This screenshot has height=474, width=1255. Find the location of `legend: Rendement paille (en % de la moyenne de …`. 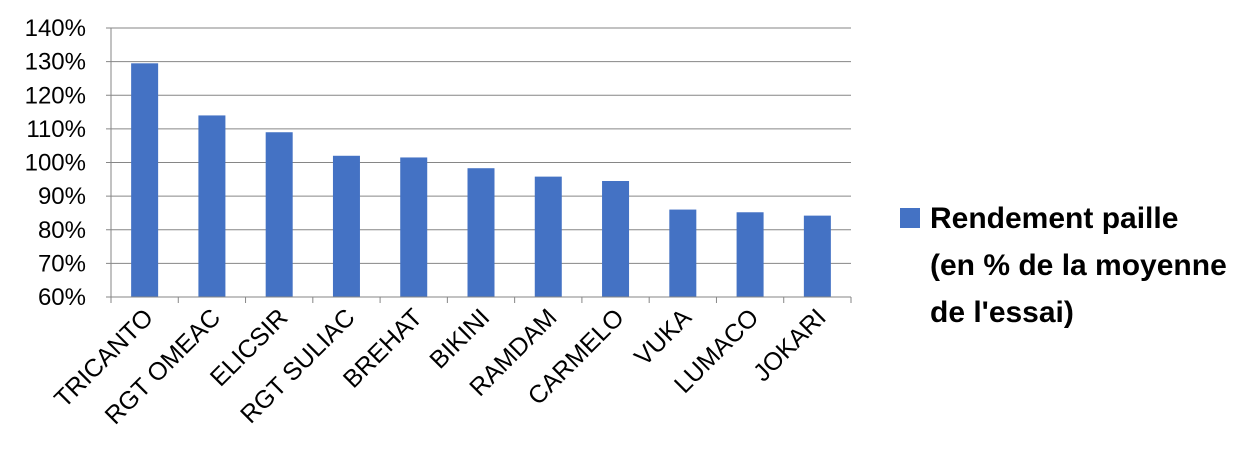

legend: Rendement paille (en % de la moyenne de … is located at coordinates (1067, 265).